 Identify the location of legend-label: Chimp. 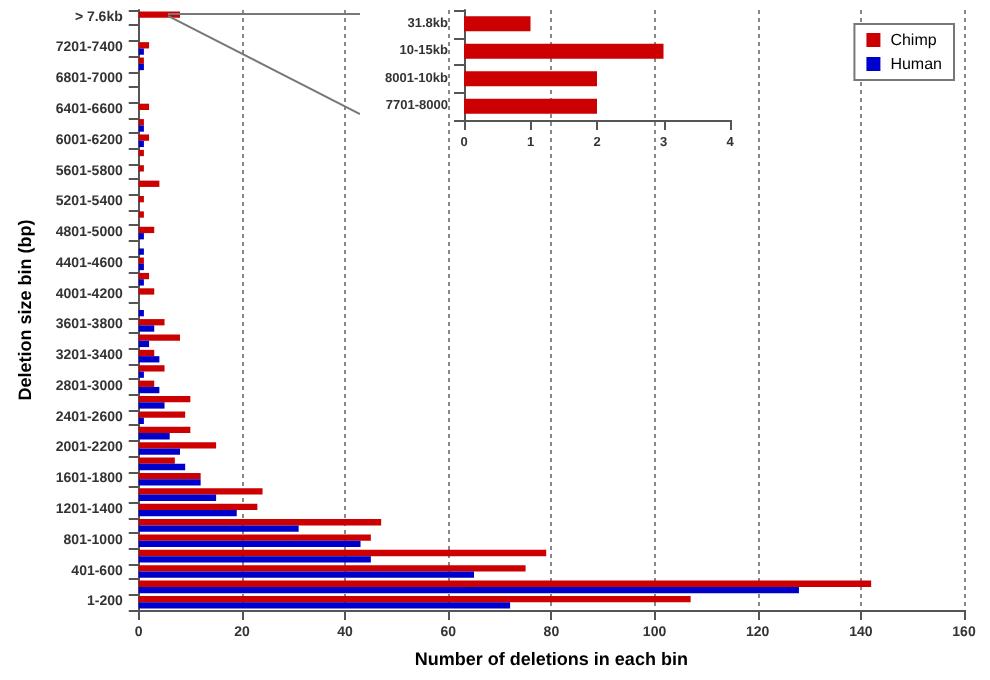
(914, 40).